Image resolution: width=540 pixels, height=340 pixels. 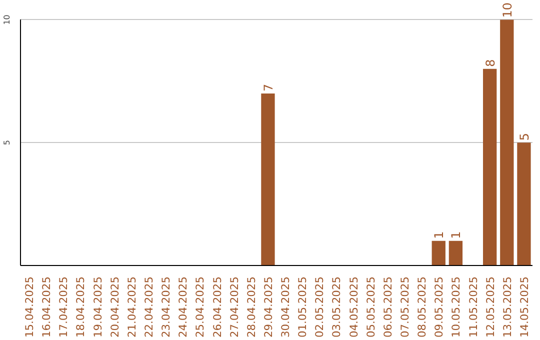 What do you see at coordinates (47, 307) in the screenshot?
I see `x-tick-label: 16.04.2025` at bounding box center [47, 307].